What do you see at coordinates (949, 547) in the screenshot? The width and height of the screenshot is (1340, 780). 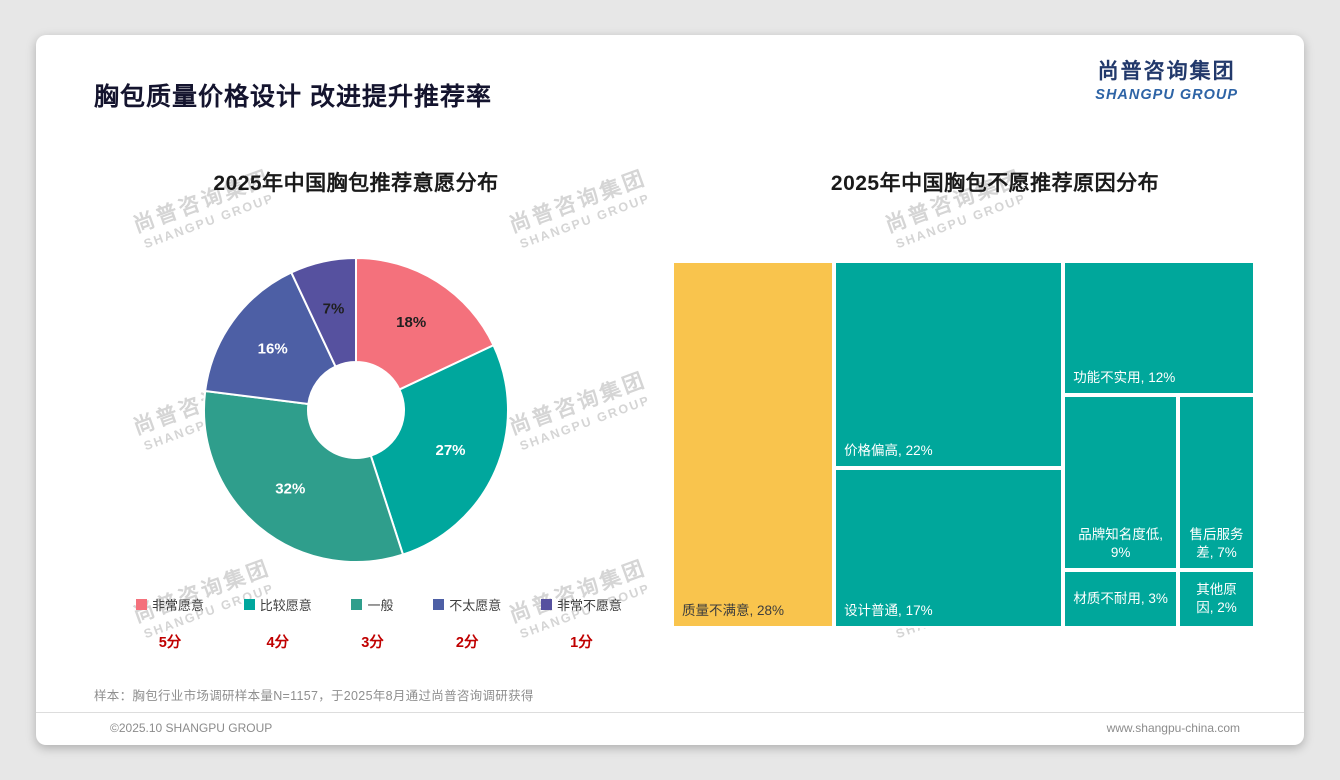 I see `treemap-cell-设计普通: 设计普通, 17%` at bounding box center [949, 547].